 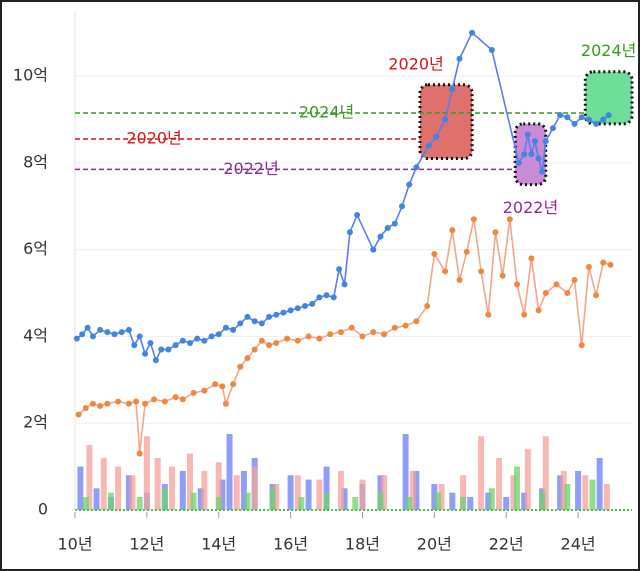 I want to click on x-tick-label: 12년, so click(x=146, y=544).